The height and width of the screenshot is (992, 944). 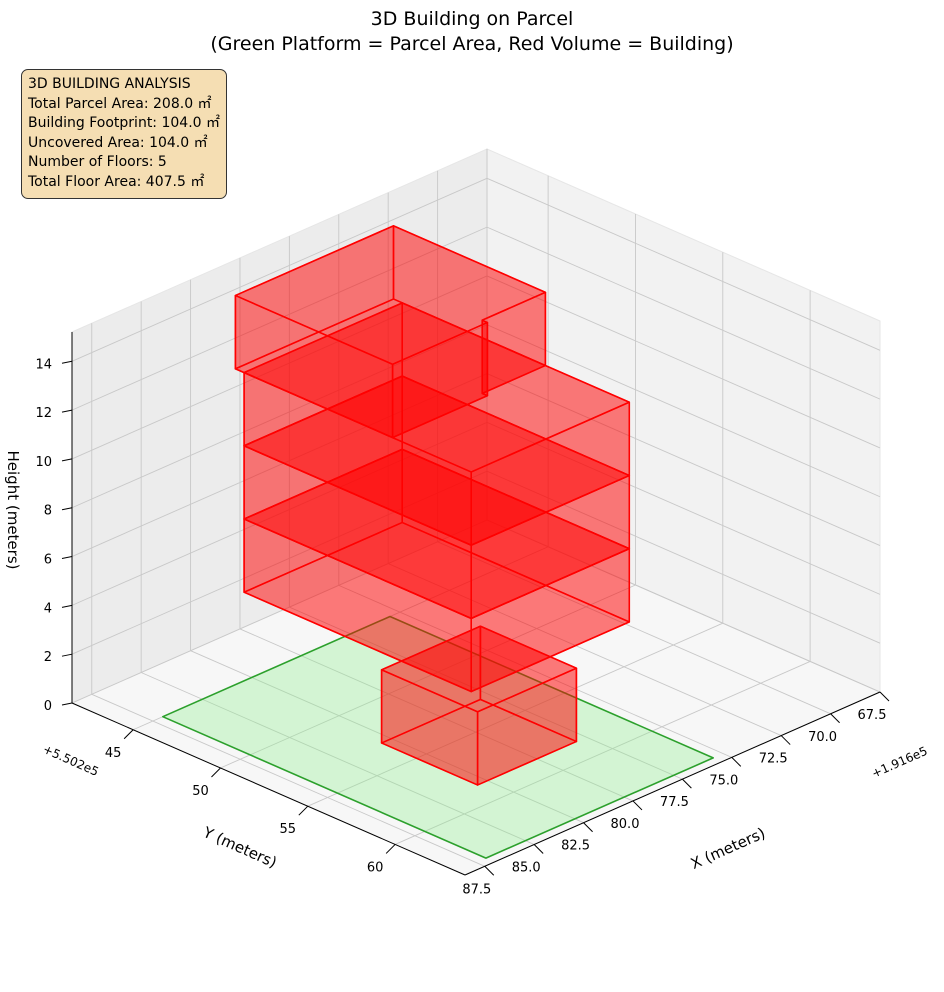 I want to click on z-axis-label: Height (meters), so click(x=13, y=510).